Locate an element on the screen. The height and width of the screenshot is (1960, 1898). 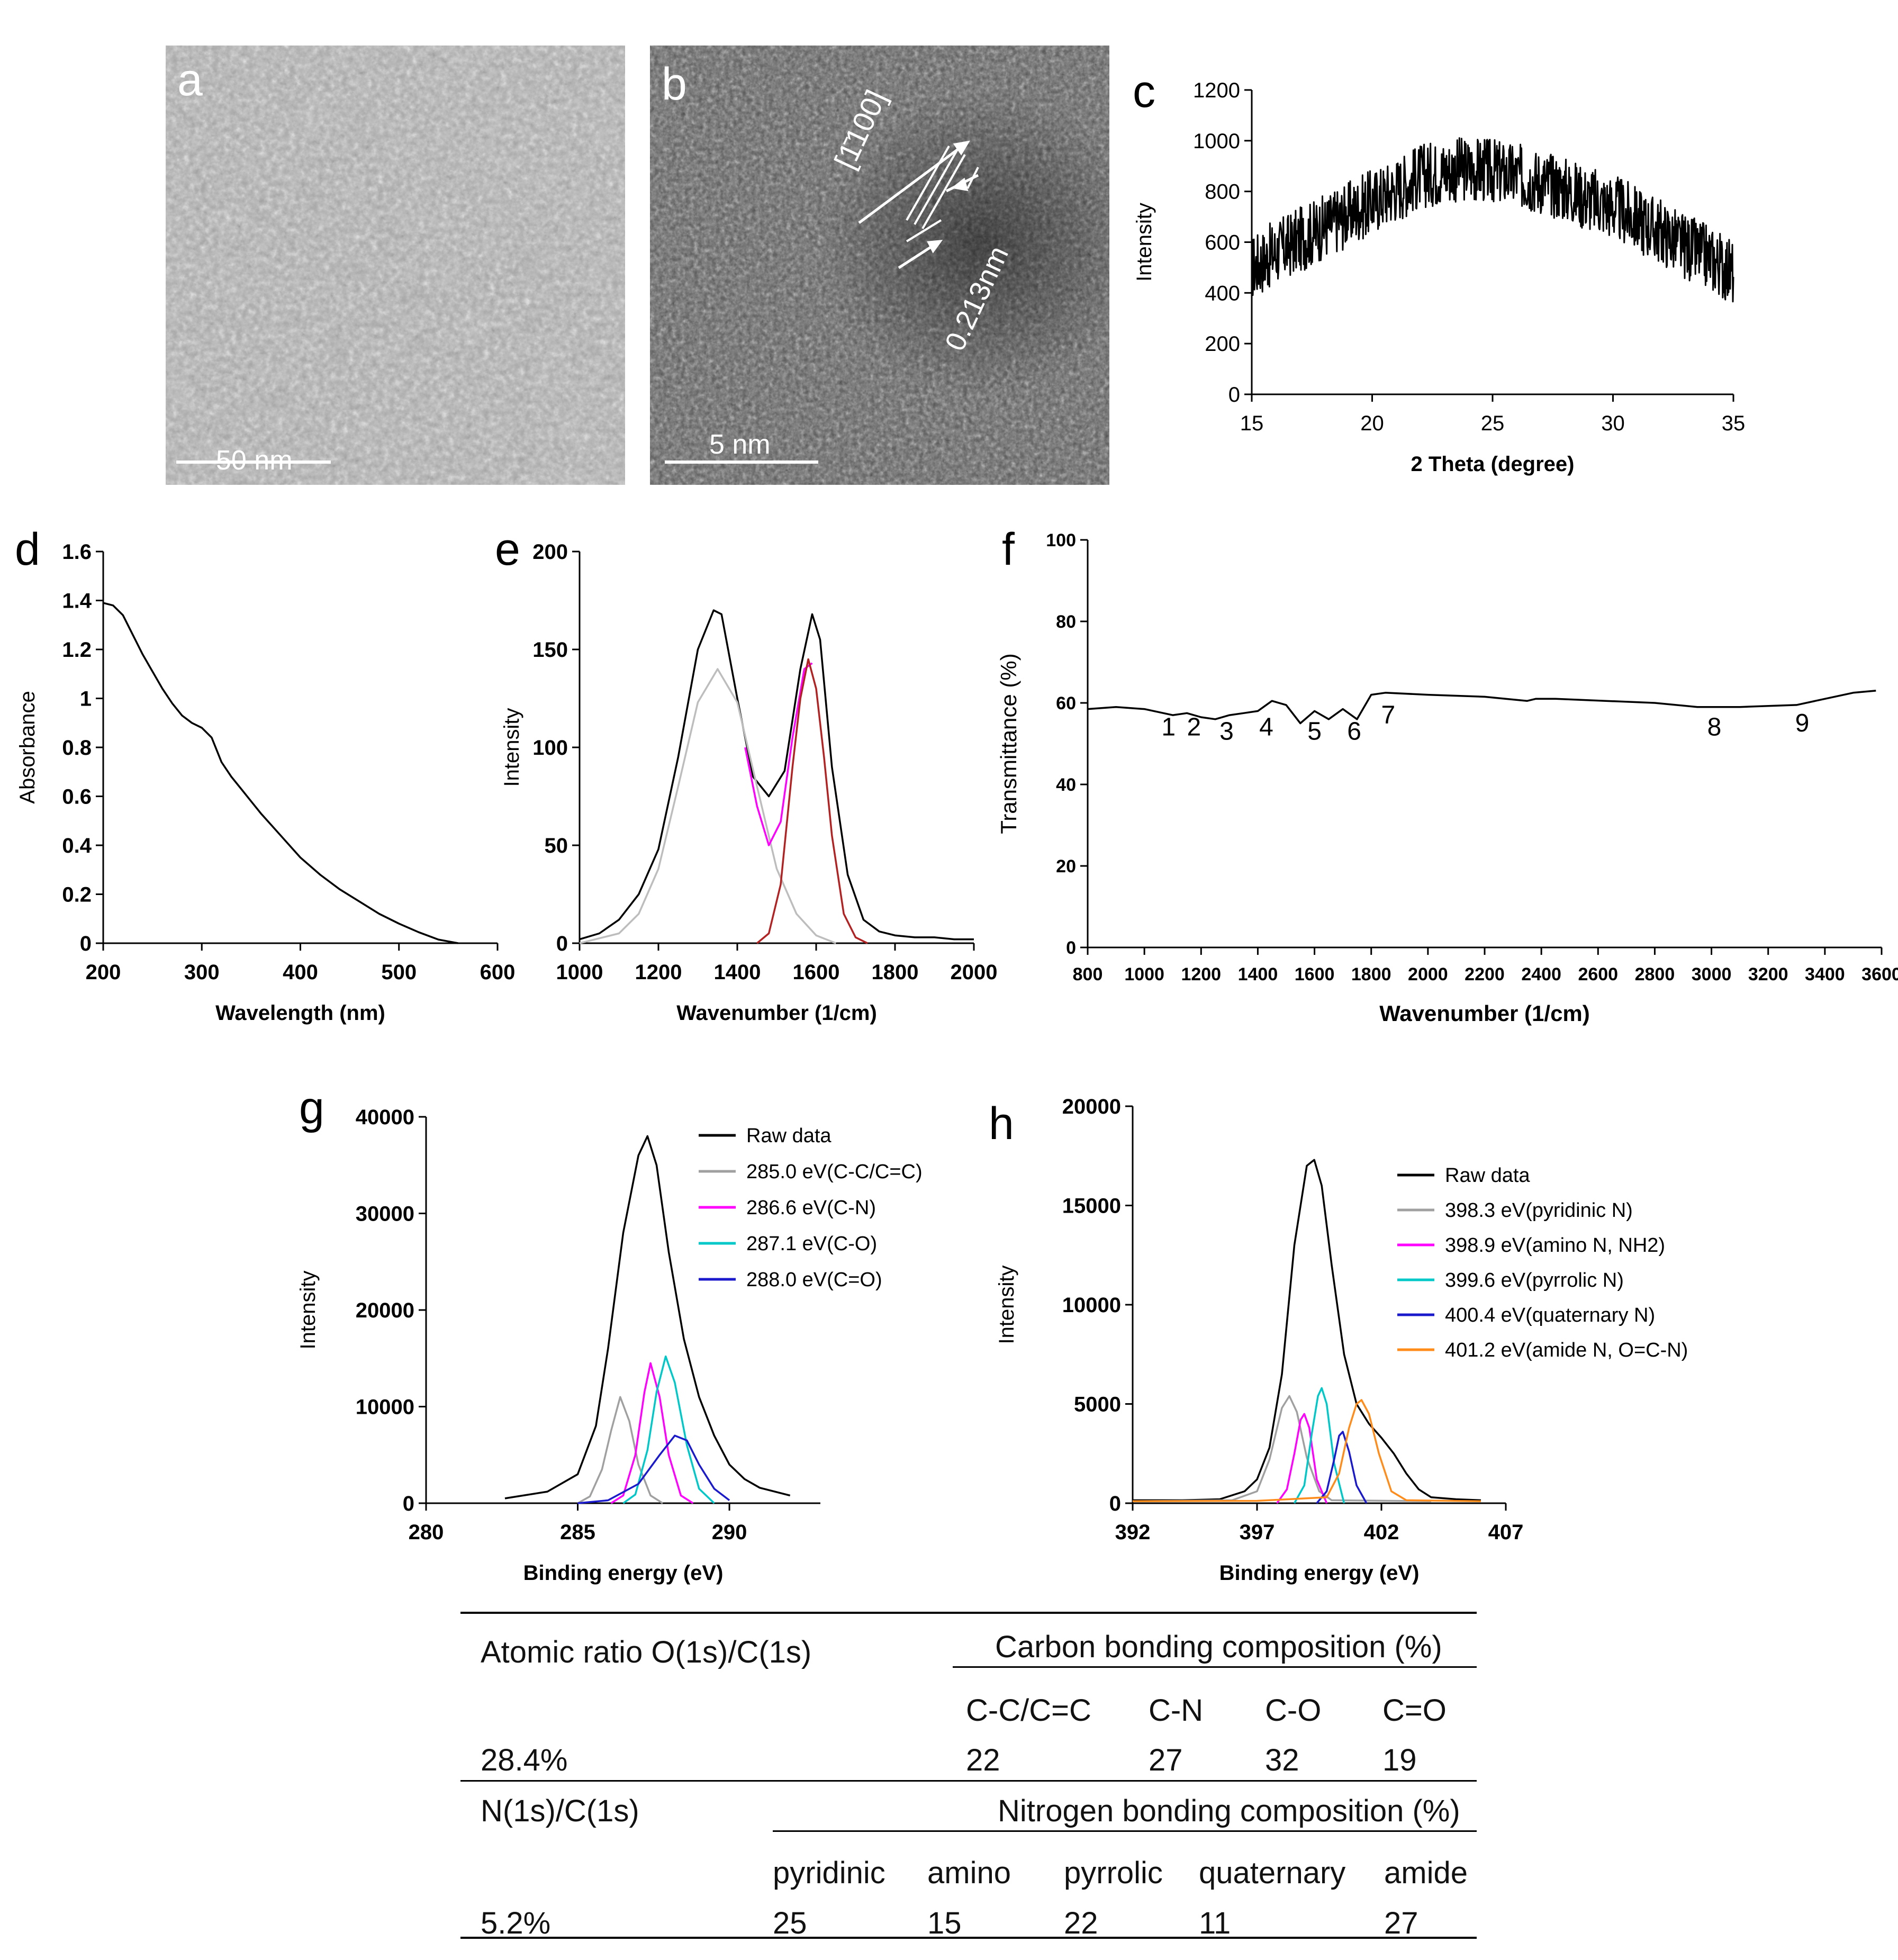
table-rule-bottom is located at coordinates (969, 1938).